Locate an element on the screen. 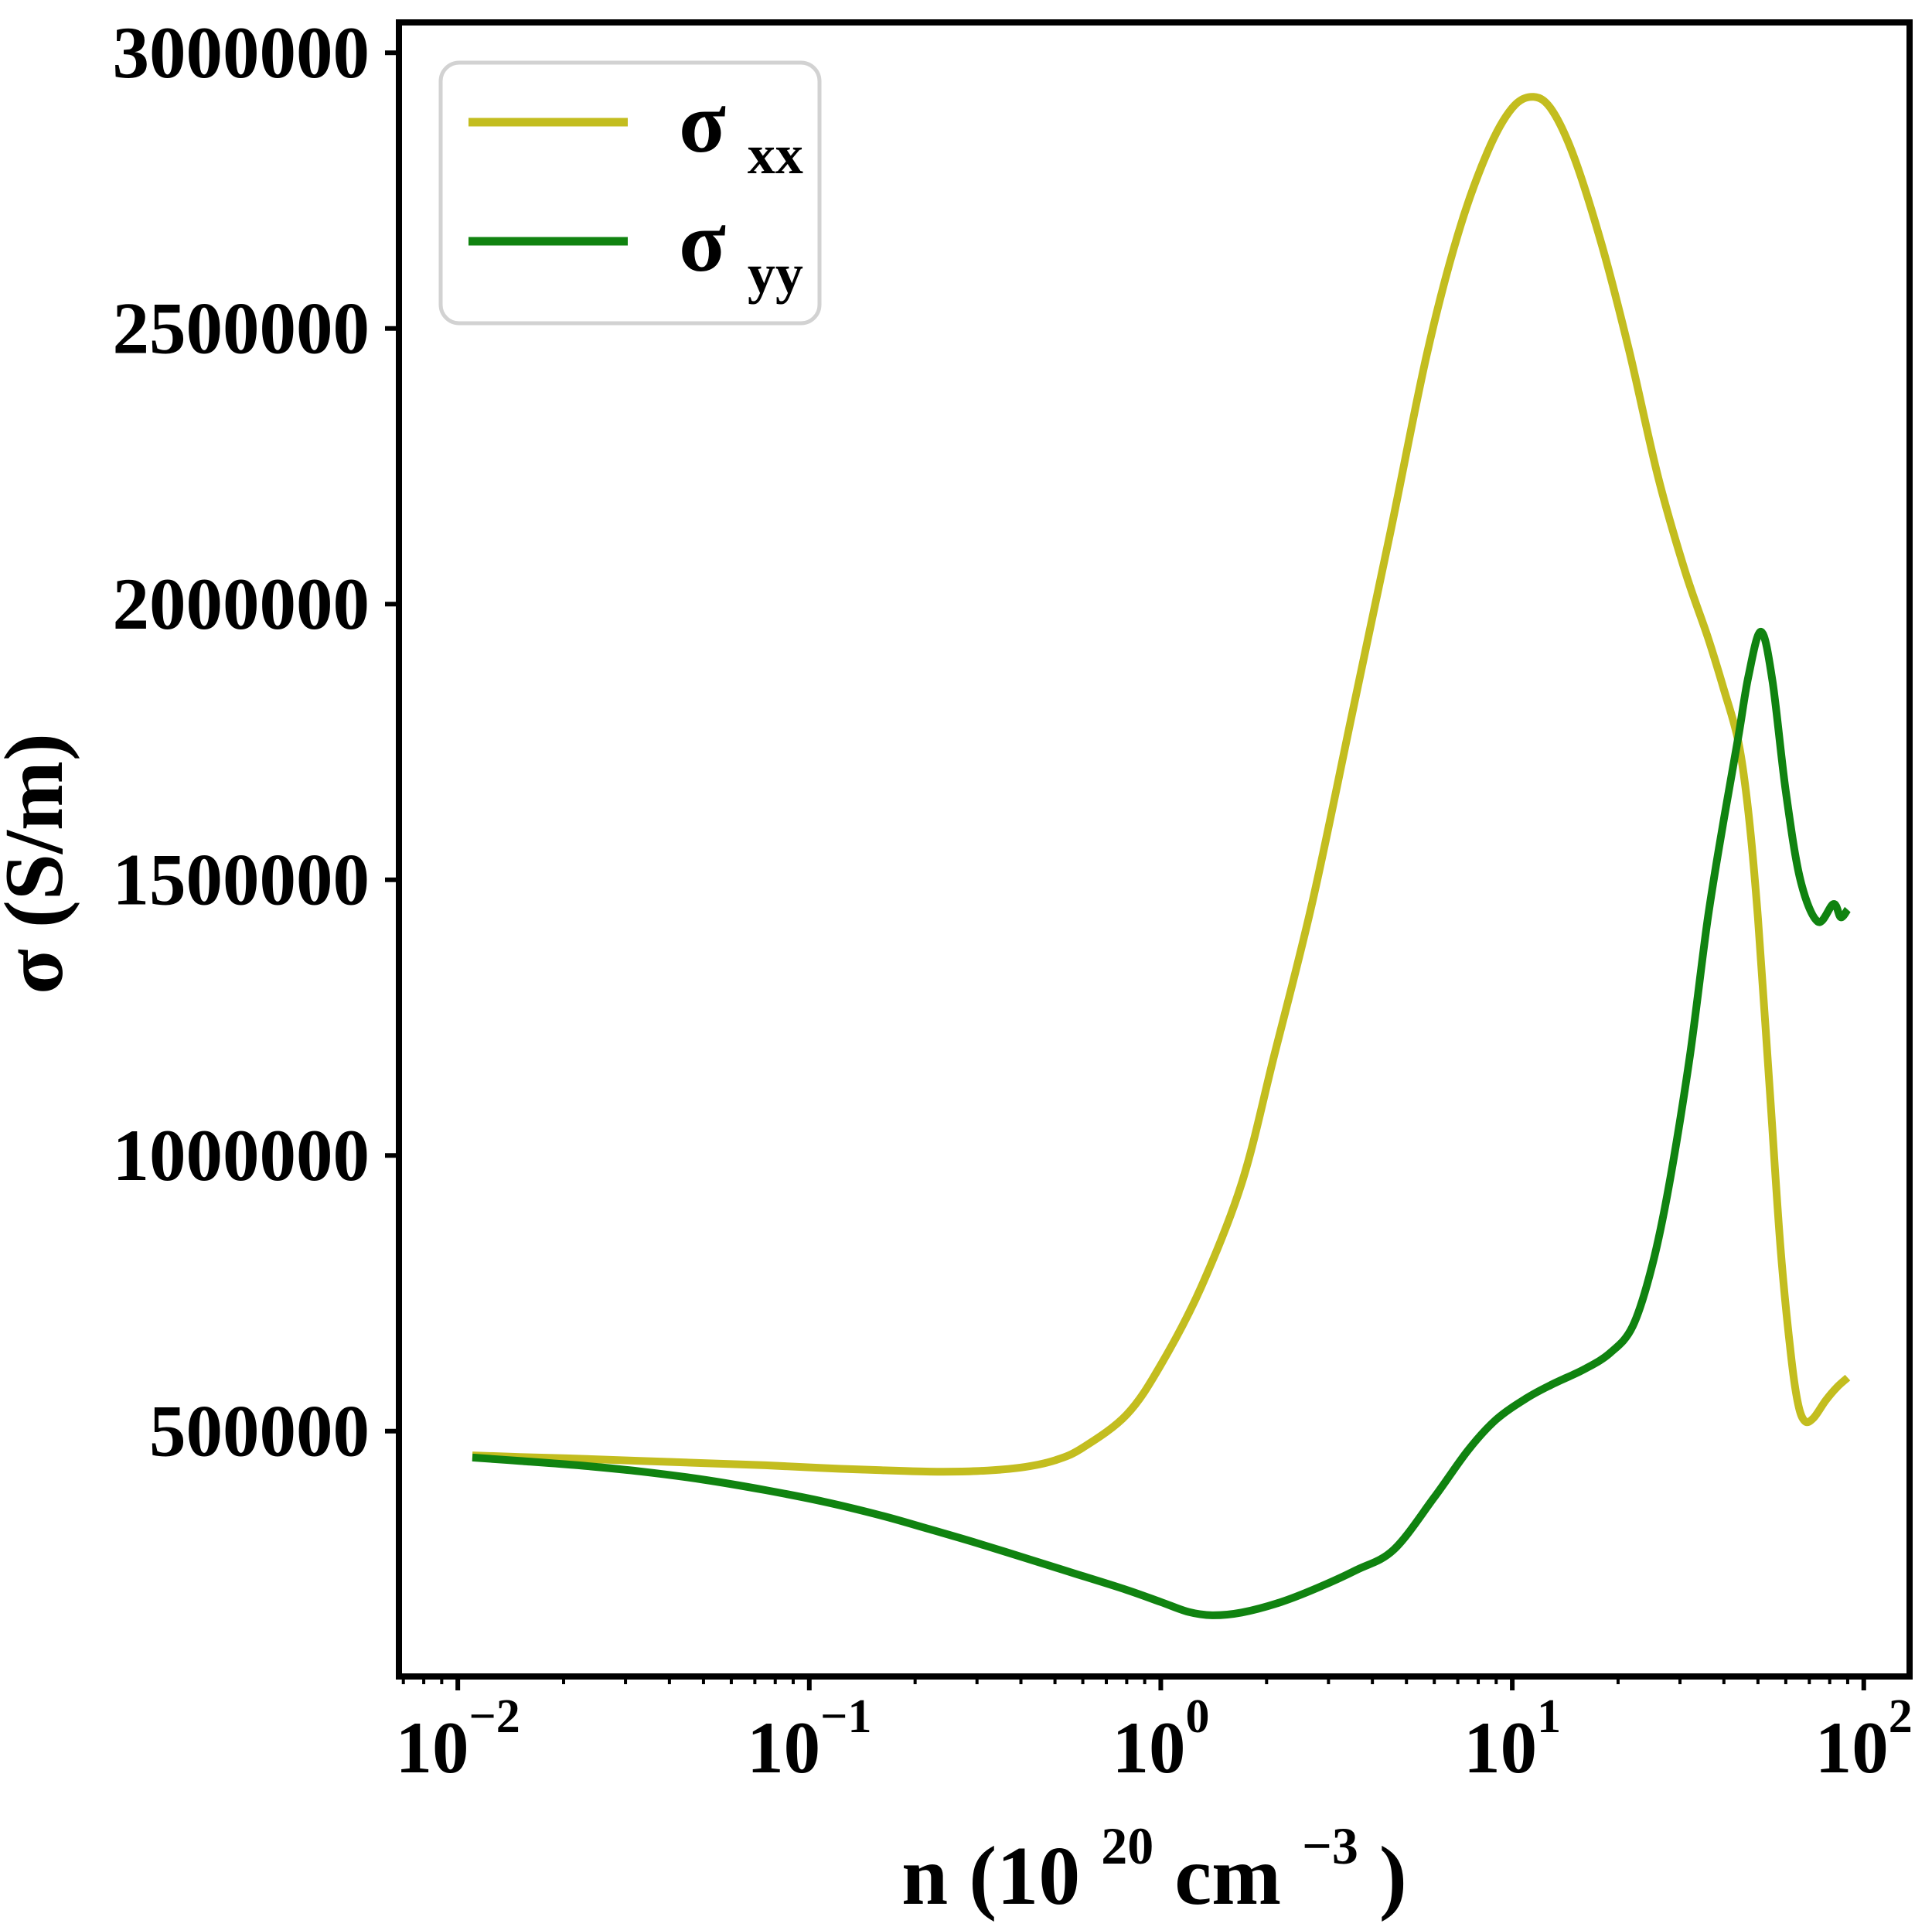 The image size is (1932, 1927). legend-label-sigma-xx-sub: xx is located at coordinates (775, 155).